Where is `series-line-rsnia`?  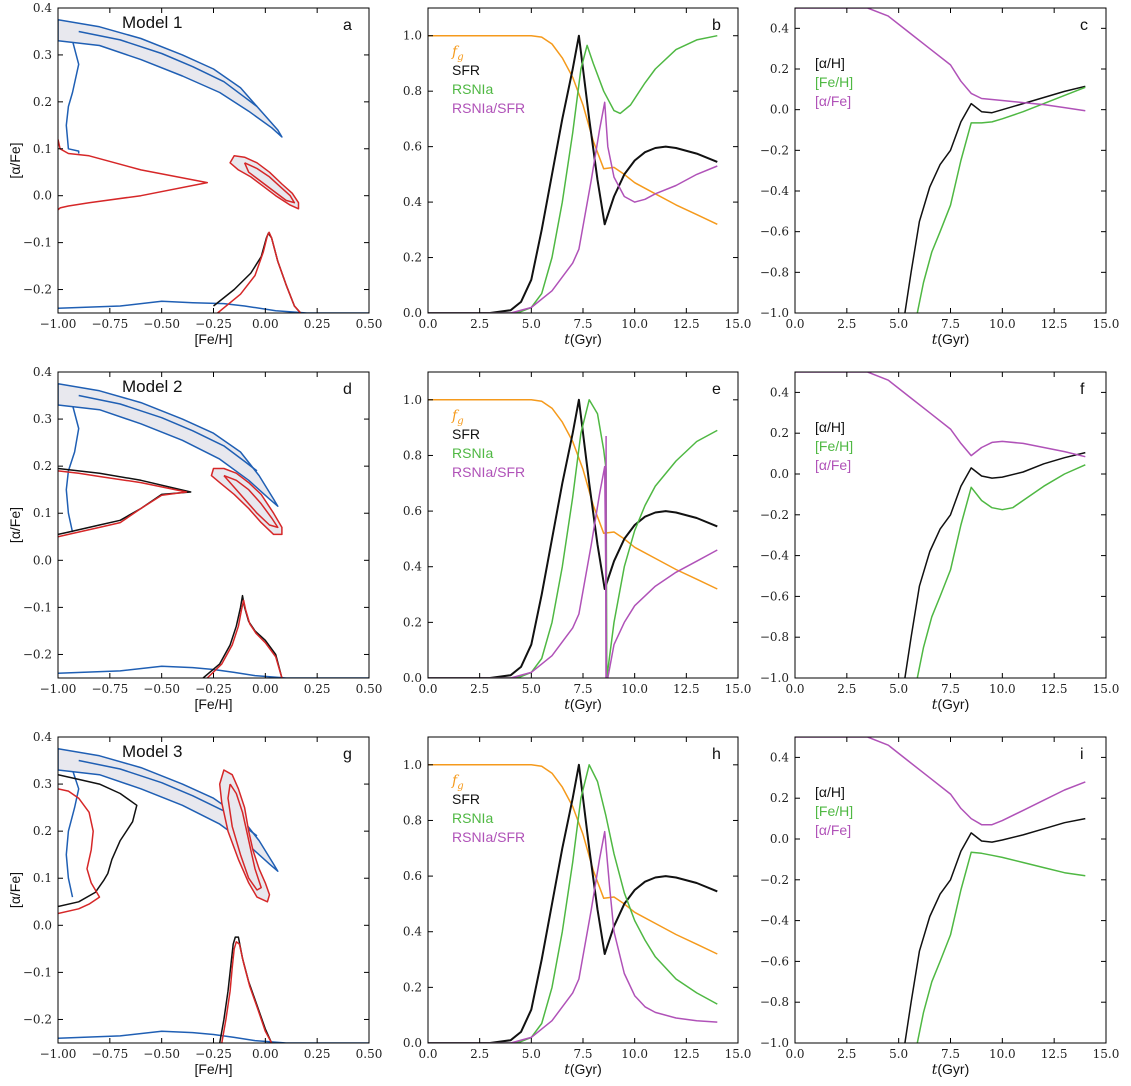 series-line-rsnia is located at coordinates (573, 538).